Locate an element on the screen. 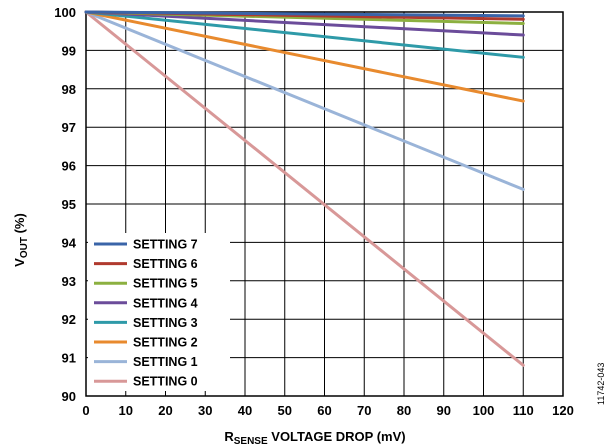  x-tick-label: 110 is located at coordinates (523, 410).